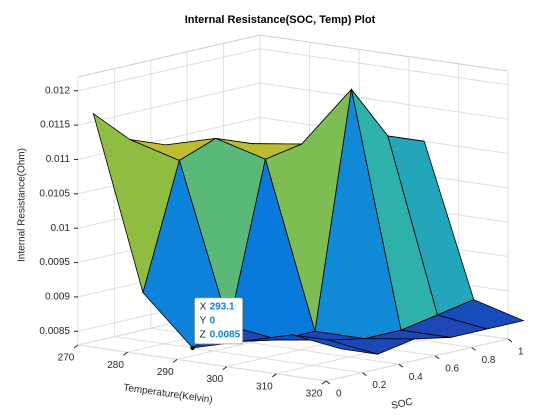  I want to click on datatip: X 293.1Y 0Z 0.0085, so click(216, 324).